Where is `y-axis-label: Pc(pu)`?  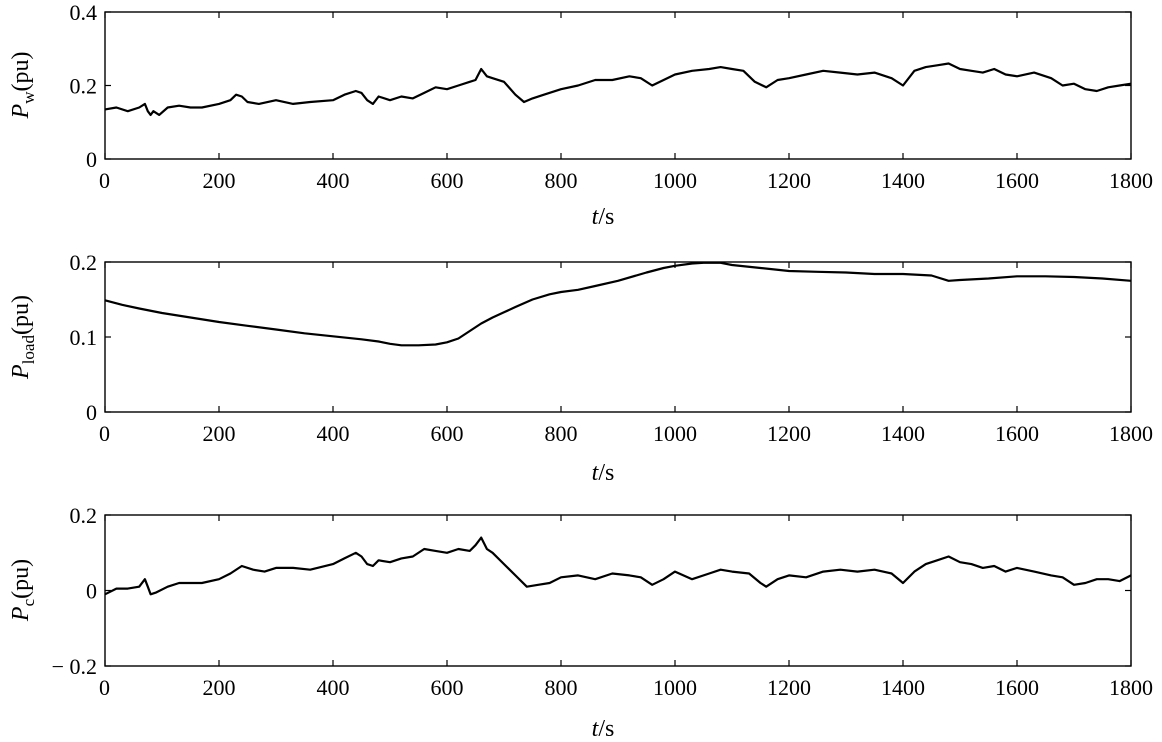 y-axis-label: Pc(pu) is located at coordinates (23, 590).